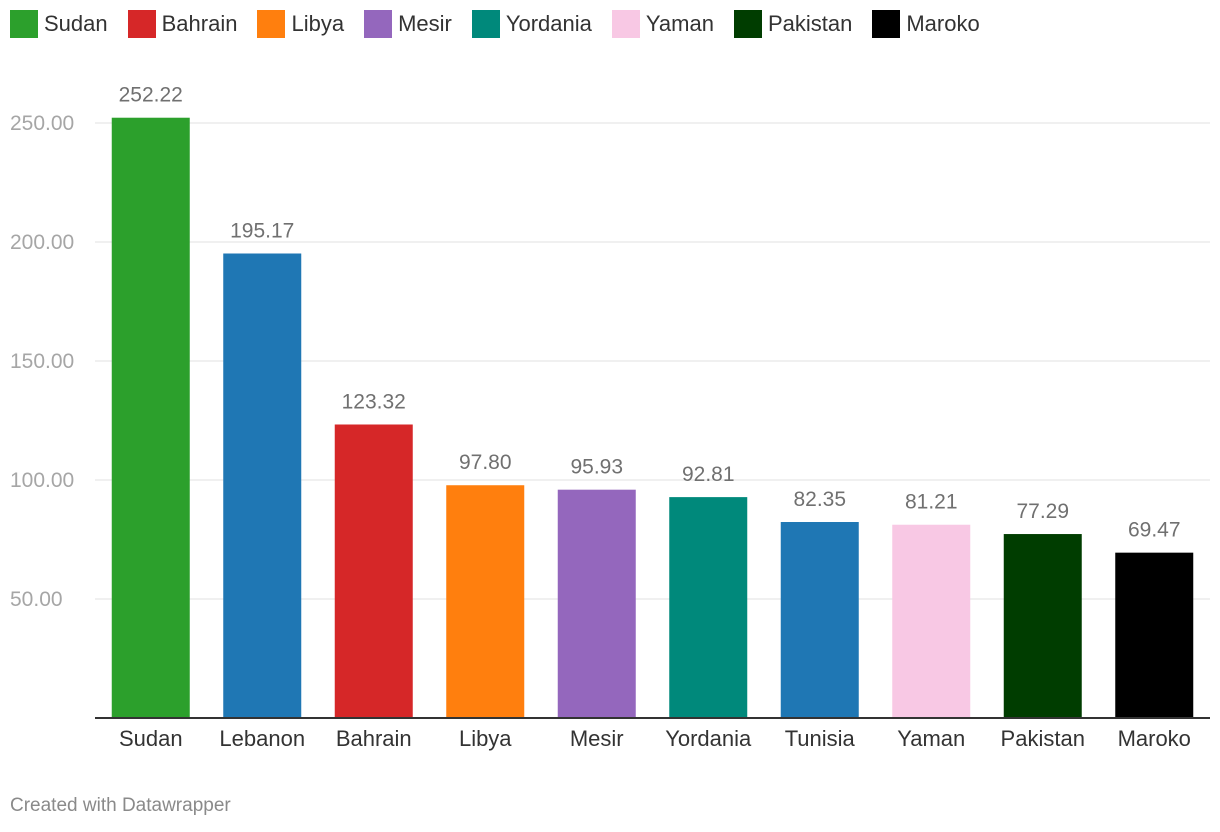  Describe the element at coordinates (24, 24) in the screenshot. I see `legend-swatch-sudan` at that location.